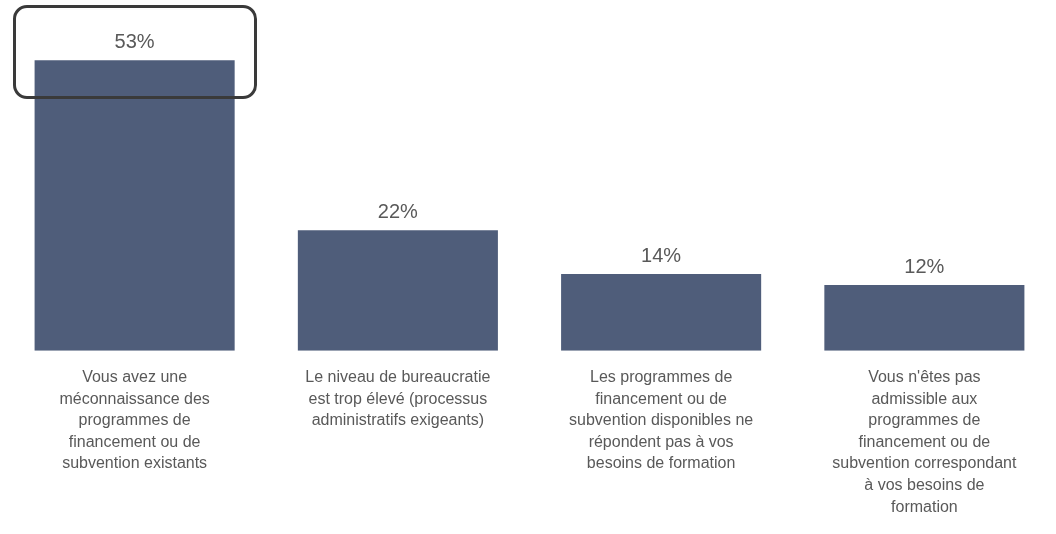  What do you see at coordinates (661, 254) in the screenshot?
I see `data-label: 14%` at bounding box center [661, 254].